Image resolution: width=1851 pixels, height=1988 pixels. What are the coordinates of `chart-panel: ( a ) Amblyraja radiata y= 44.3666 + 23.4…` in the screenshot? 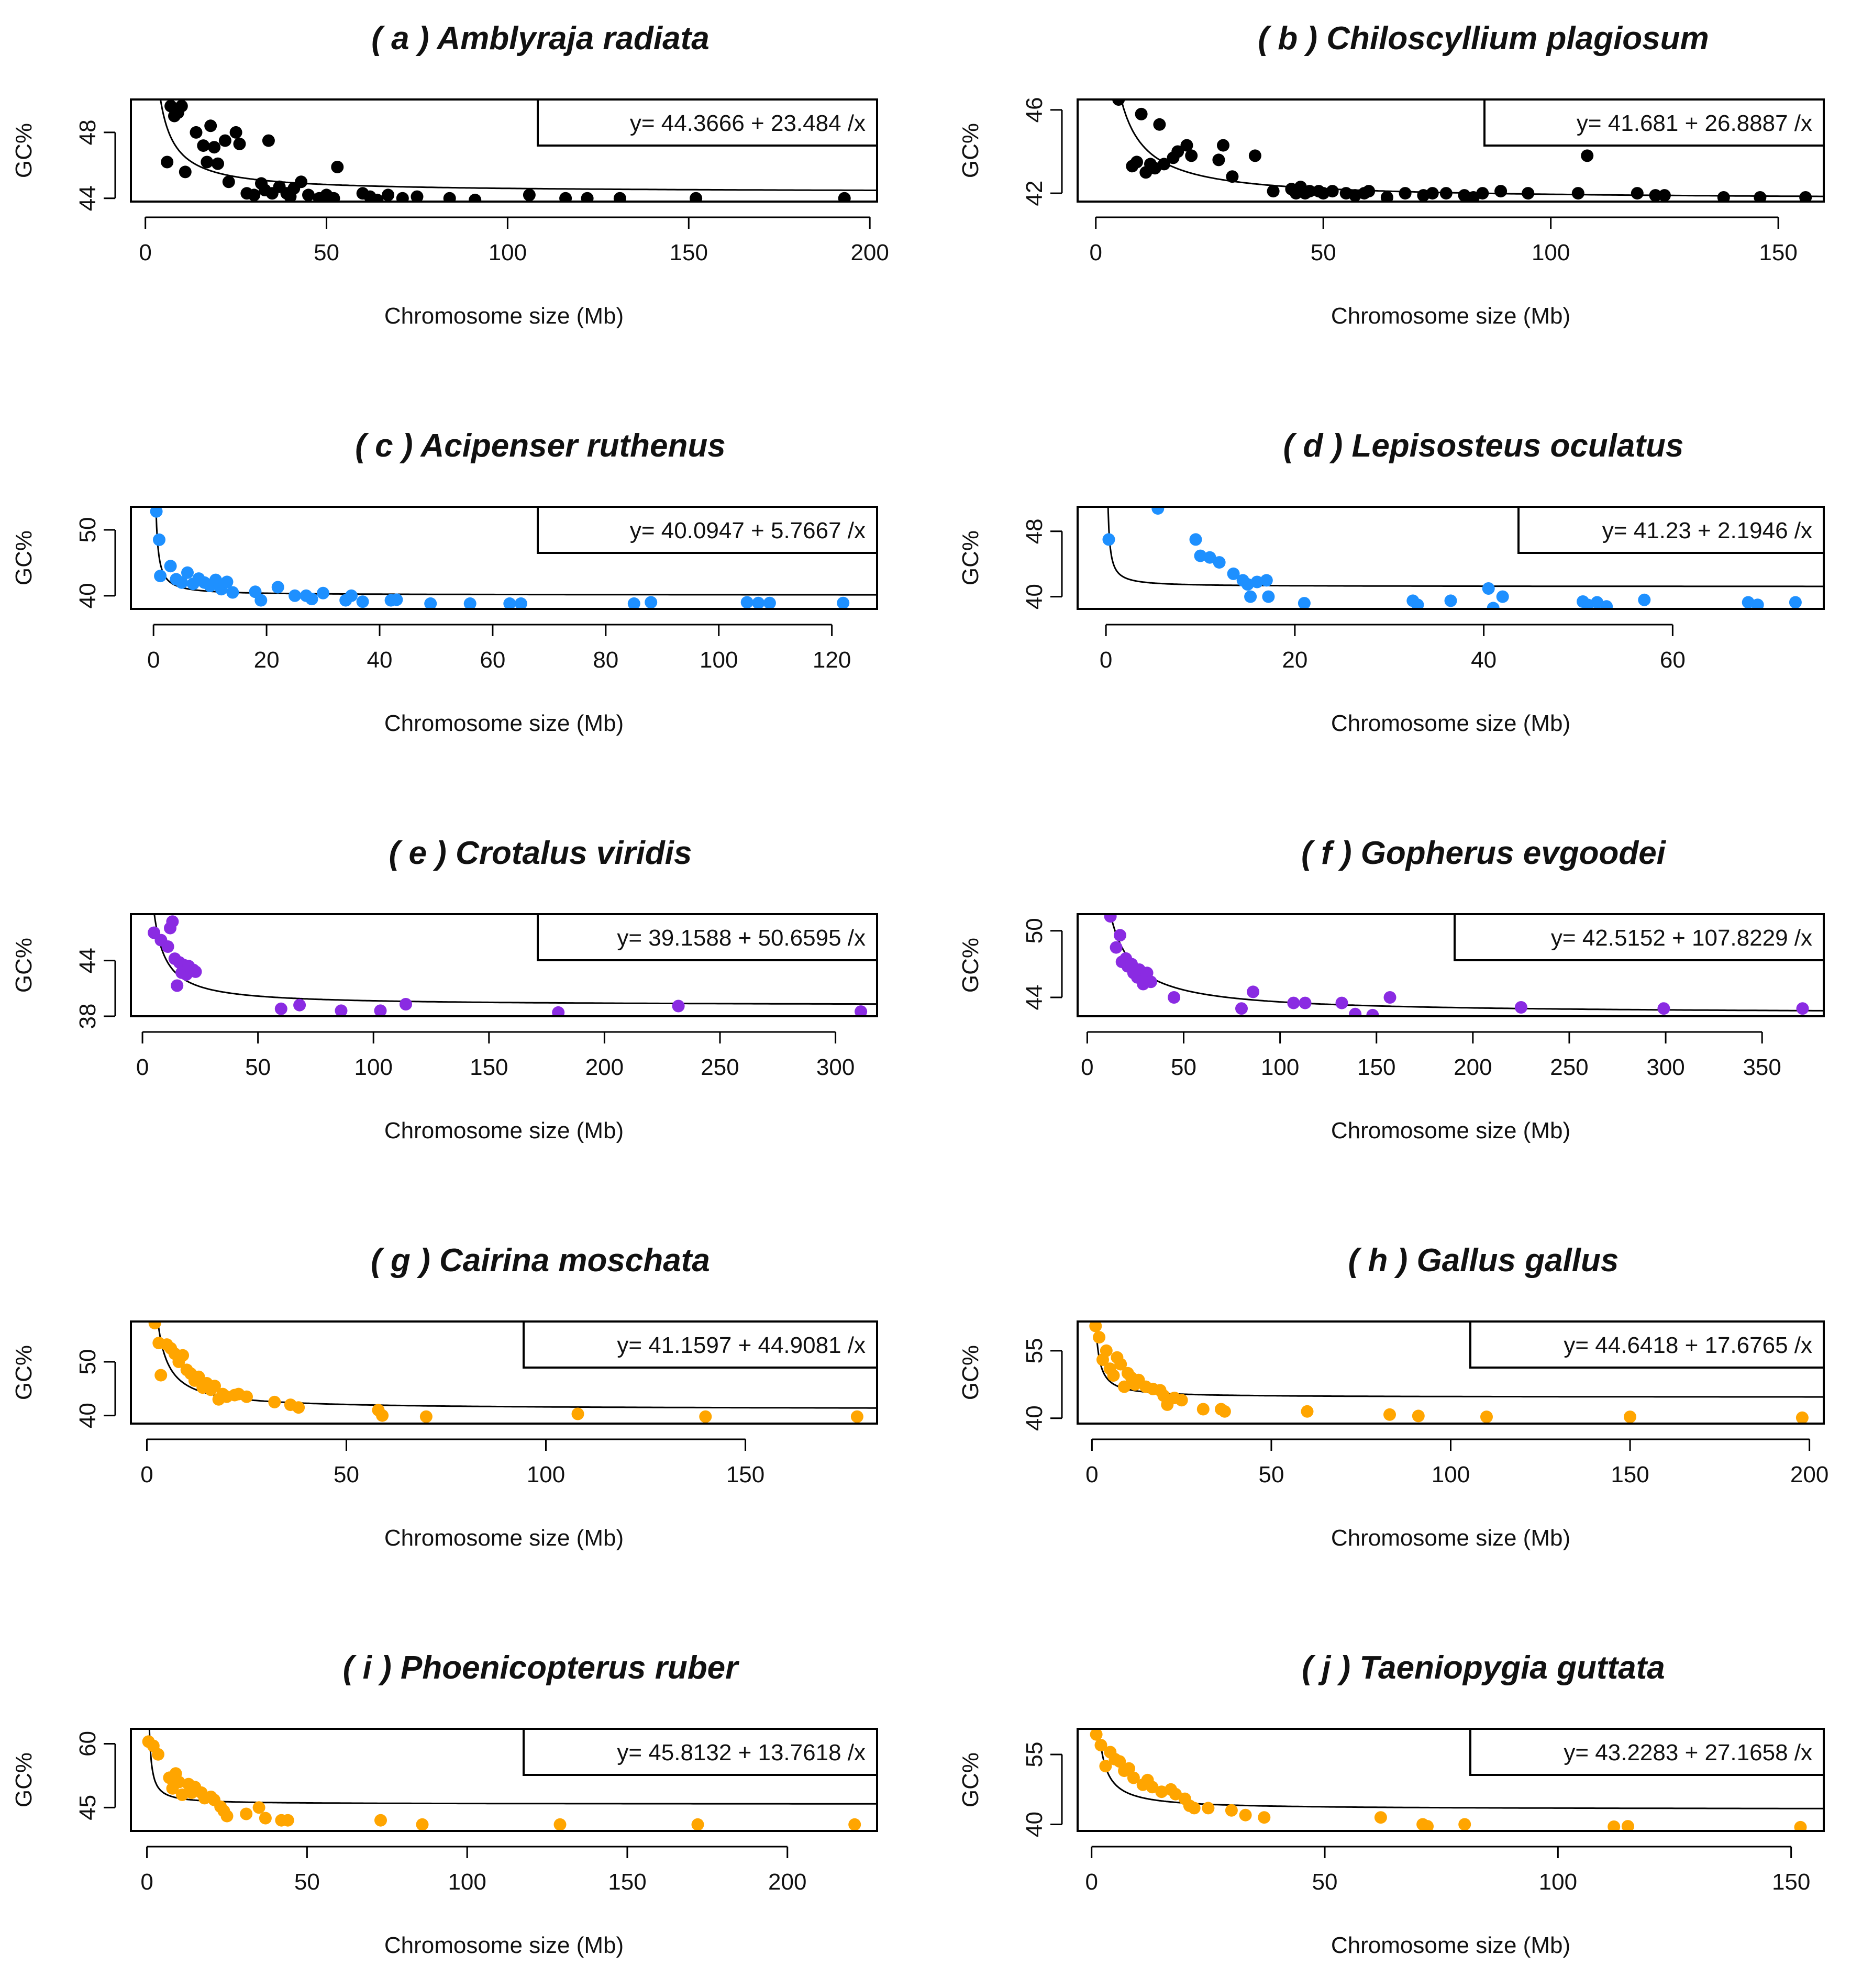 It's located at (450, 174).